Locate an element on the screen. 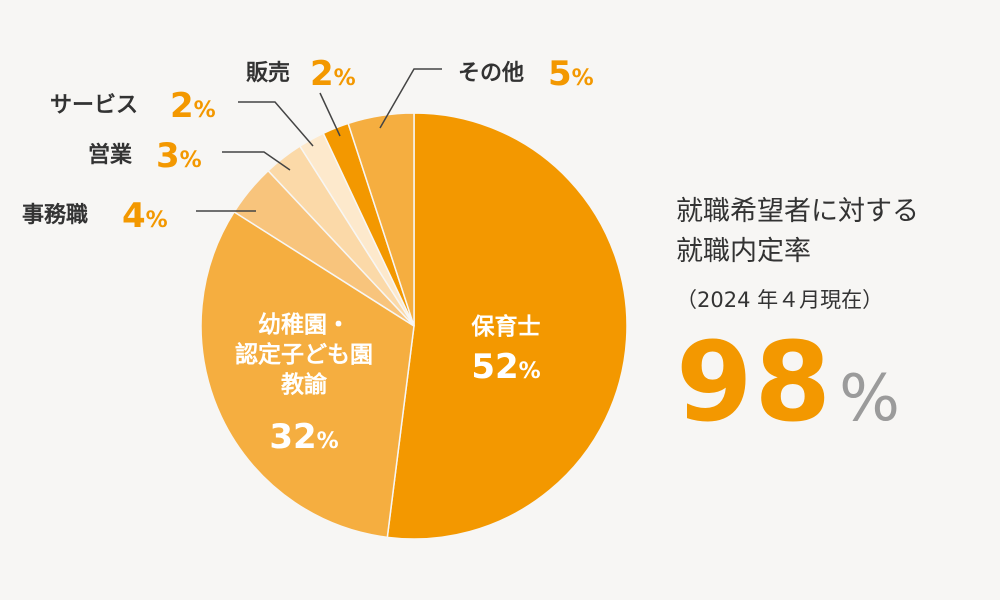 This screenshot has height=600, width=1000. slice-value-4: 2% is located at coordinates (193, 106).